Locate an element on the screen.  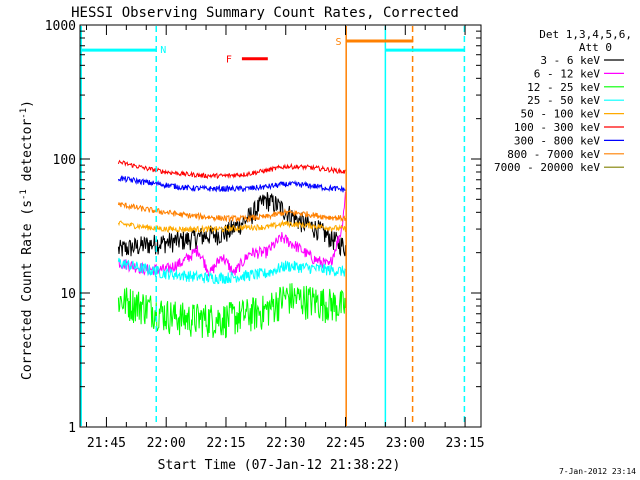
legend-label: 6 - 12 keV is located at coordinates (567, 73).